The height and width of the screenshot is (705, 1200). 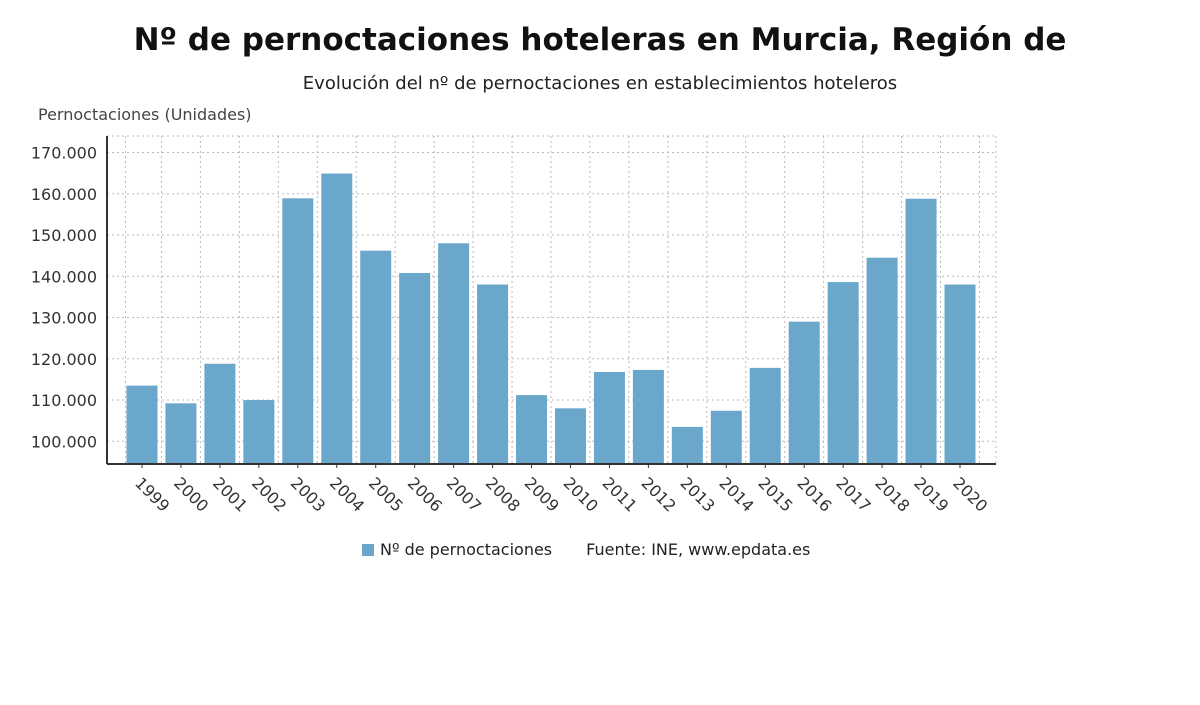 I want to click on legend-swatch, so click(x=368, y=549).